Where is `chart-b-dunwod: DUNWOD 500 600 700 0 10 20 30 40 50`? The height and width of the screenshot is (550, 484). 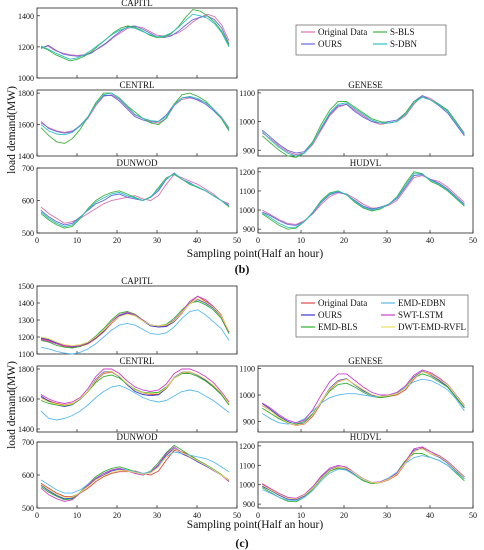 chart-b-dunwod: DUNWOD 500 600 700 0 10 20 30 40 50 is located at coordinates (131, 201).